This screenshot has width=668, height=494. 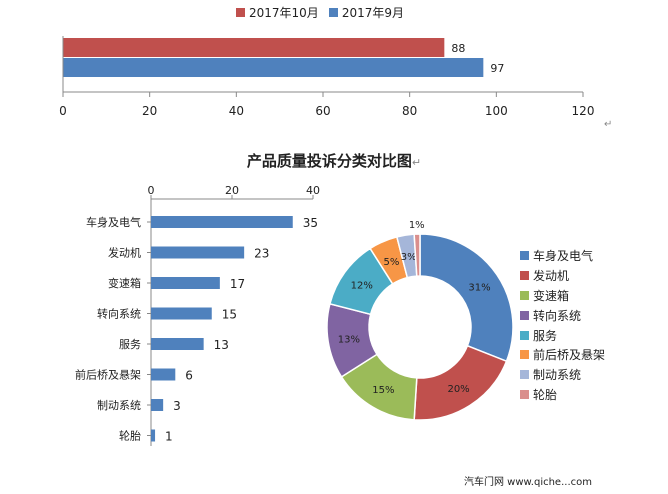 What do you see at coordinates (284, 13) in the screenshot?
I see `legend-label: 2017年10月` at bounding box center [284, 13].